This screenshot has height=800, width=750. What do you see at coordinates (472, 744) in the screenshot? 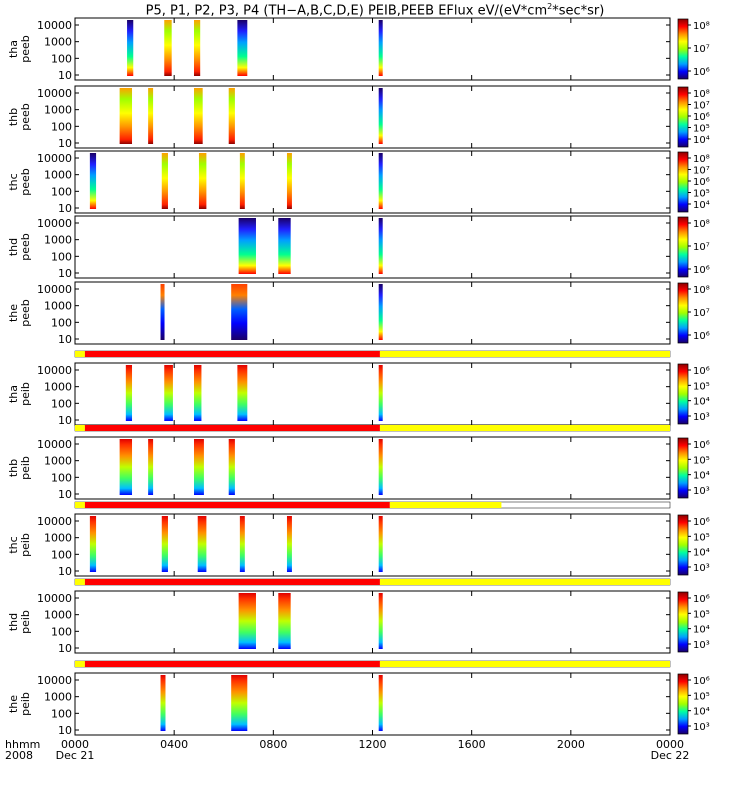
I see `x-tick-label: 1600` at bounding box center [472, 744].